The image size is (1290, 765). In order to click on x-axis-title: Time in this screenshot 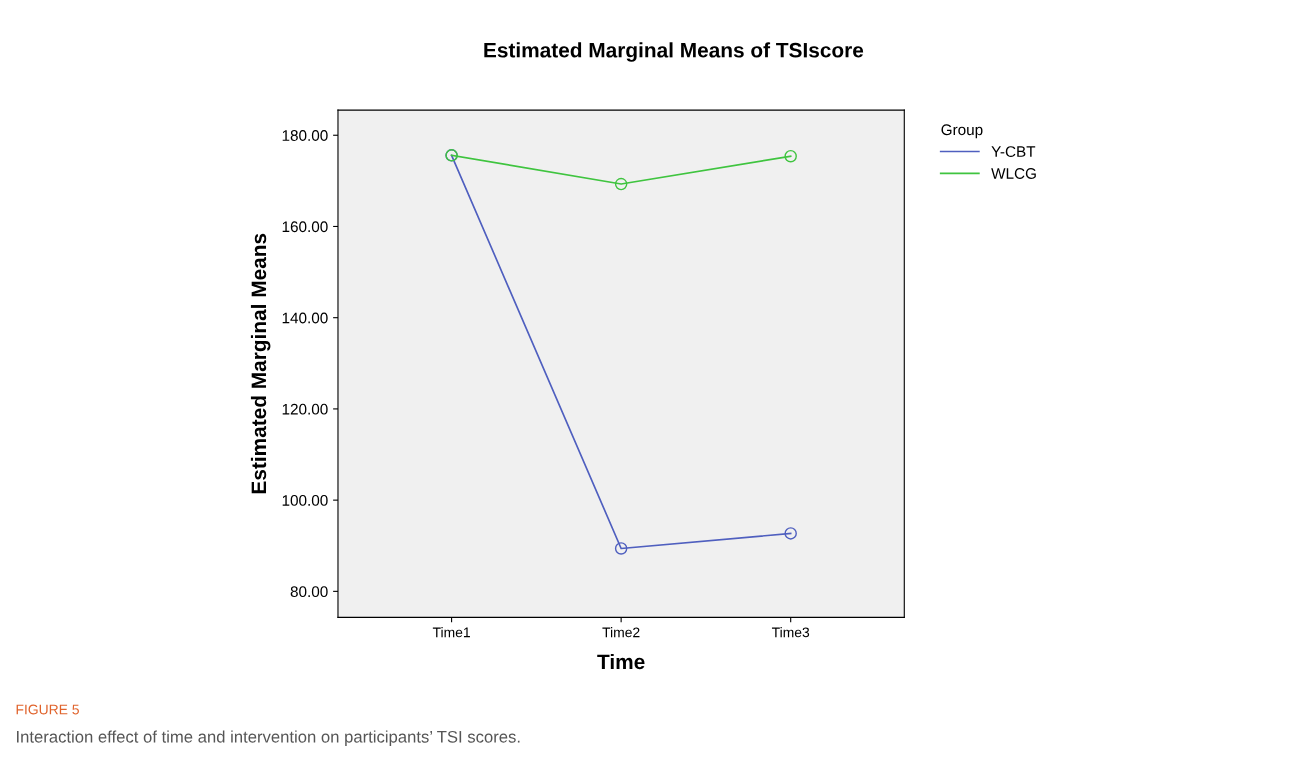, I will do `click(621, 661)`.